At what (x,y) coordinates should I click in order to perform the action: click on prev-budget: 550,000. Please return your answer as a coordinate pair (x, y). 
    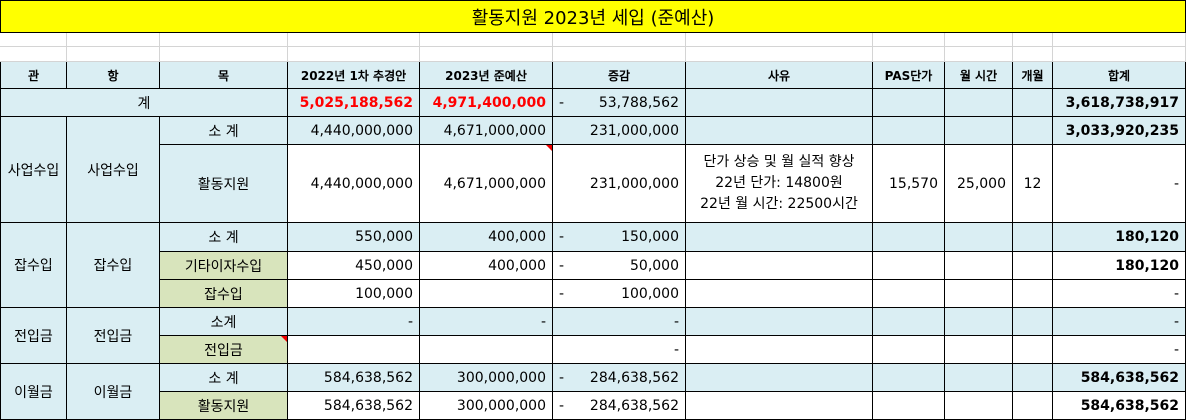
    Looking at the image, I should click on (354, 237).